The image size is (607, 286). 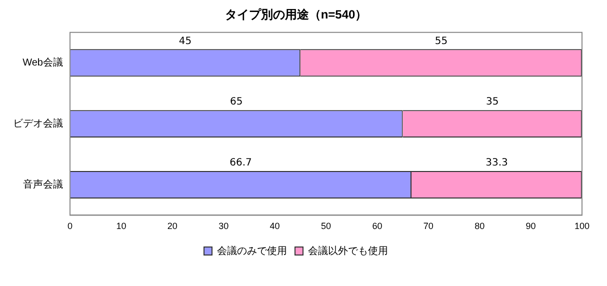 I want to click on data-label: 33.3, so click(x=497, y=163).